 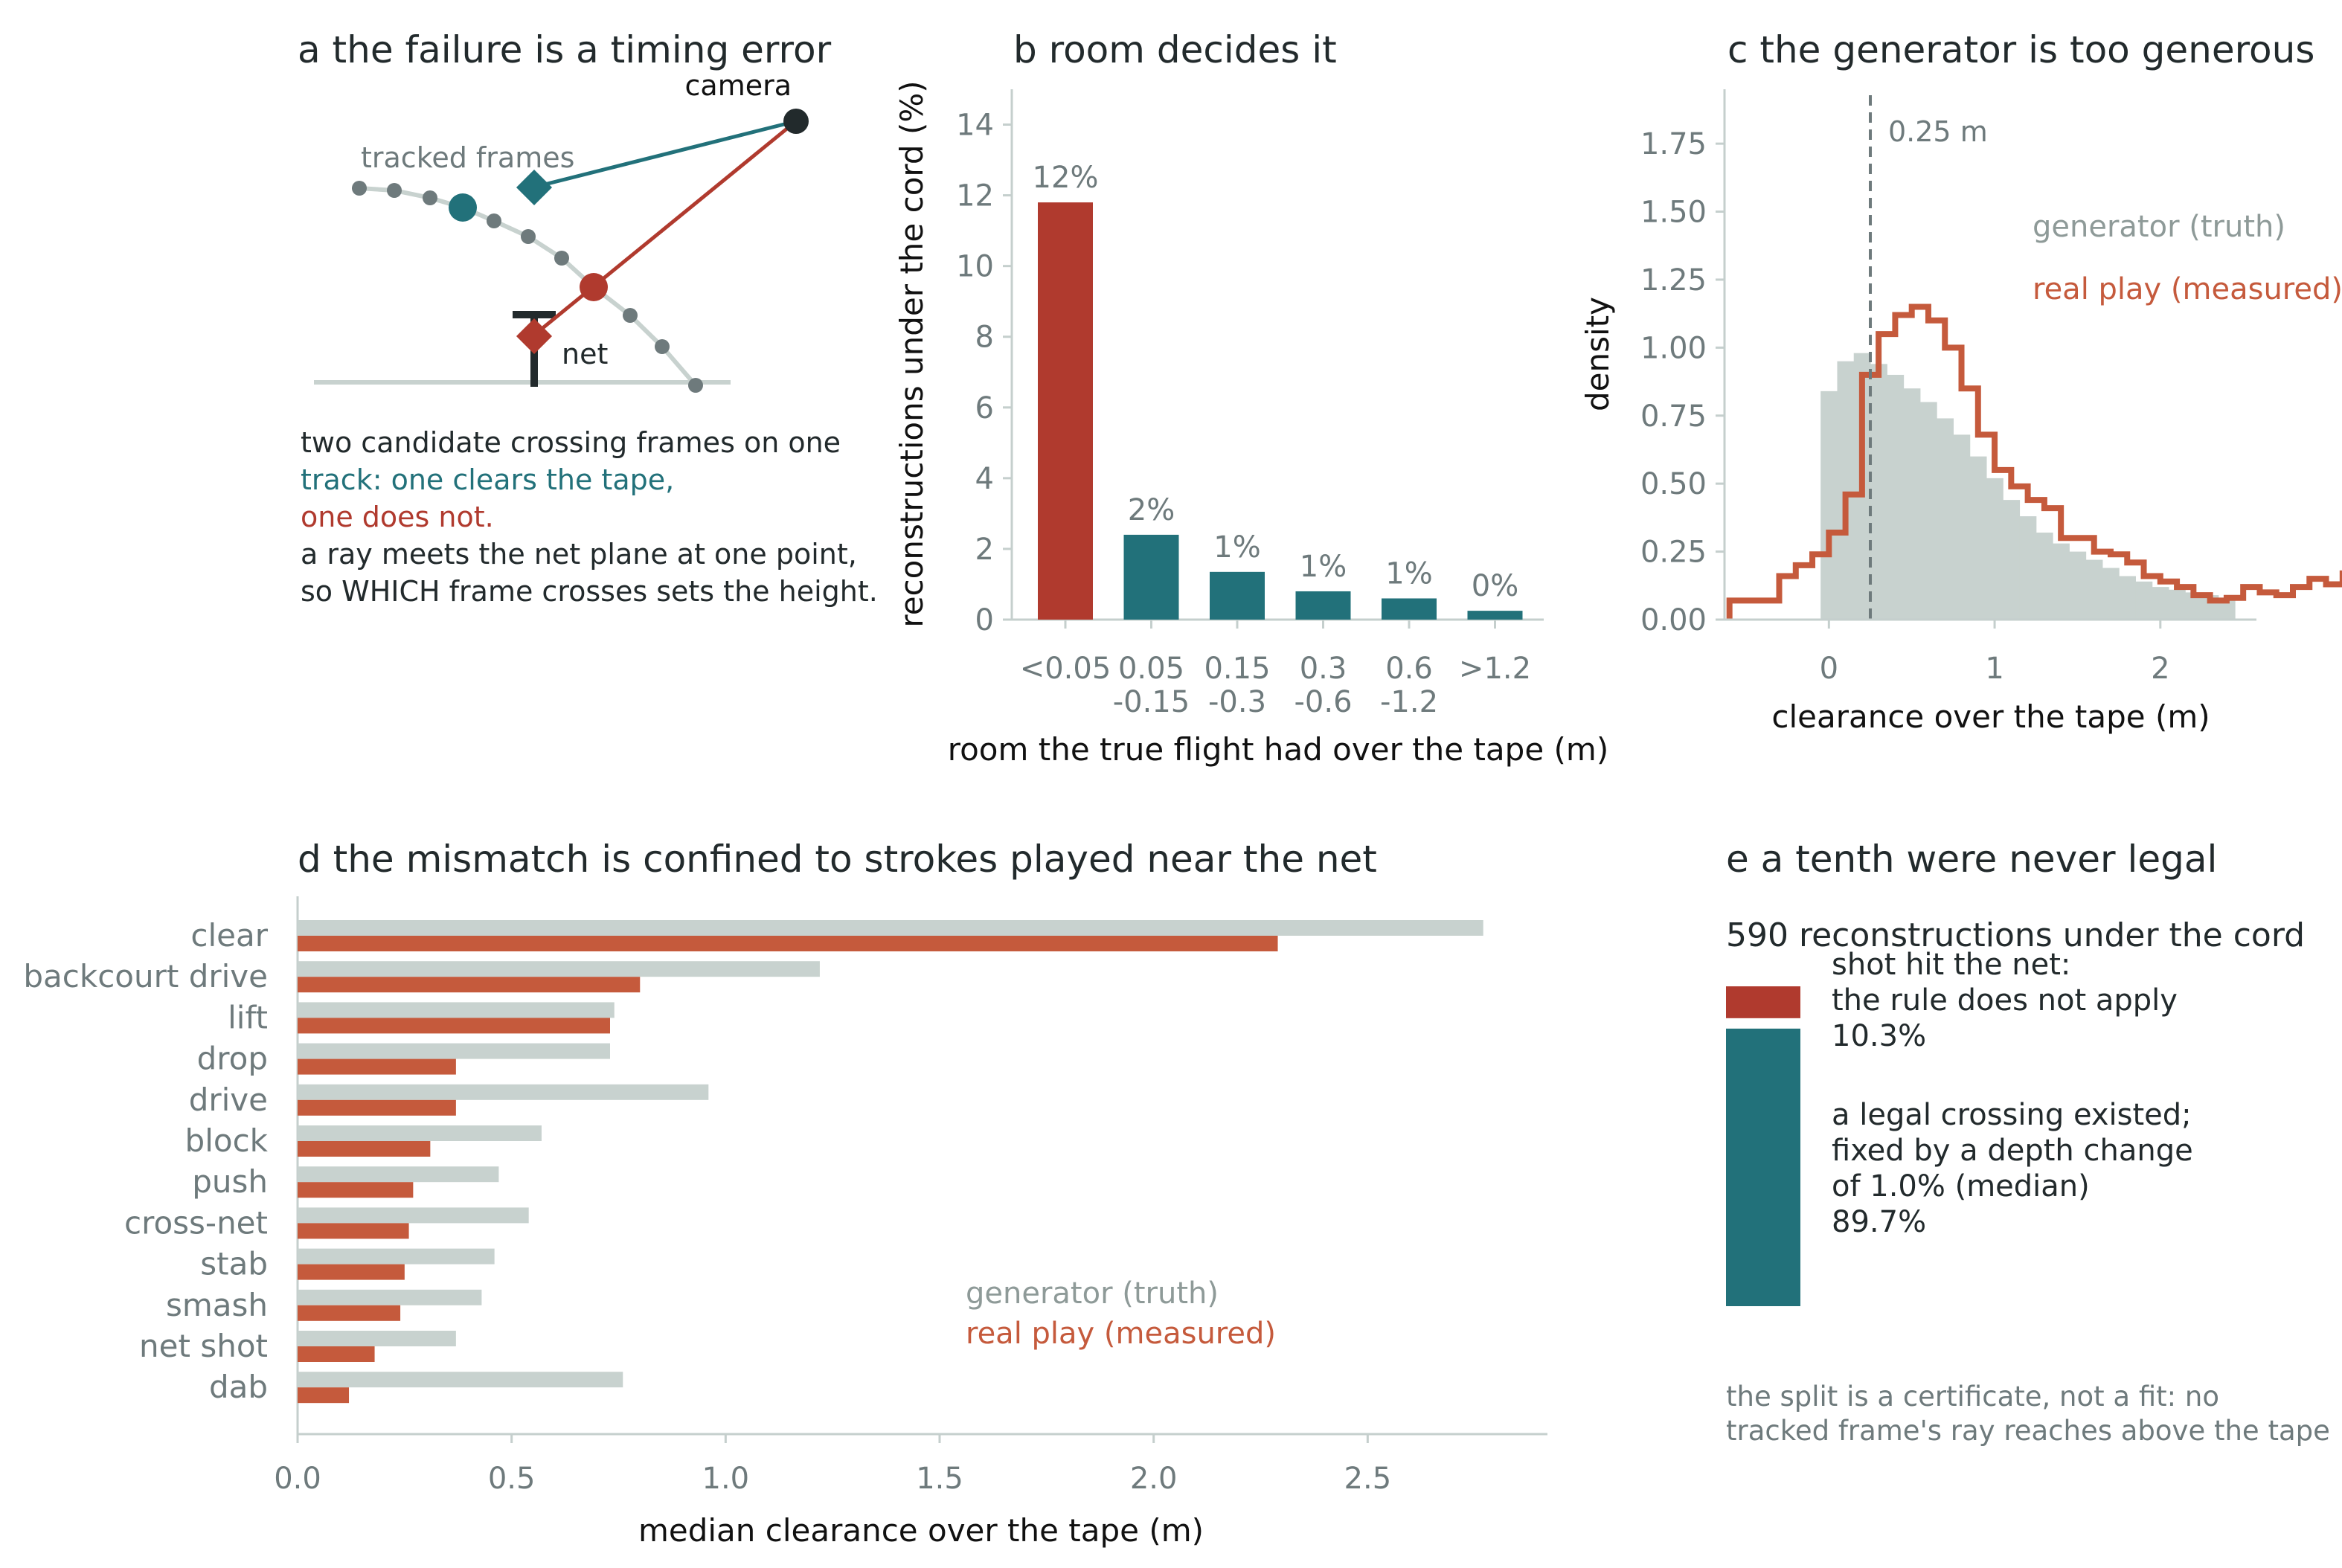 I want to click on panel-c-reference-label: 0.25 m, so click(x=1938, y=131).